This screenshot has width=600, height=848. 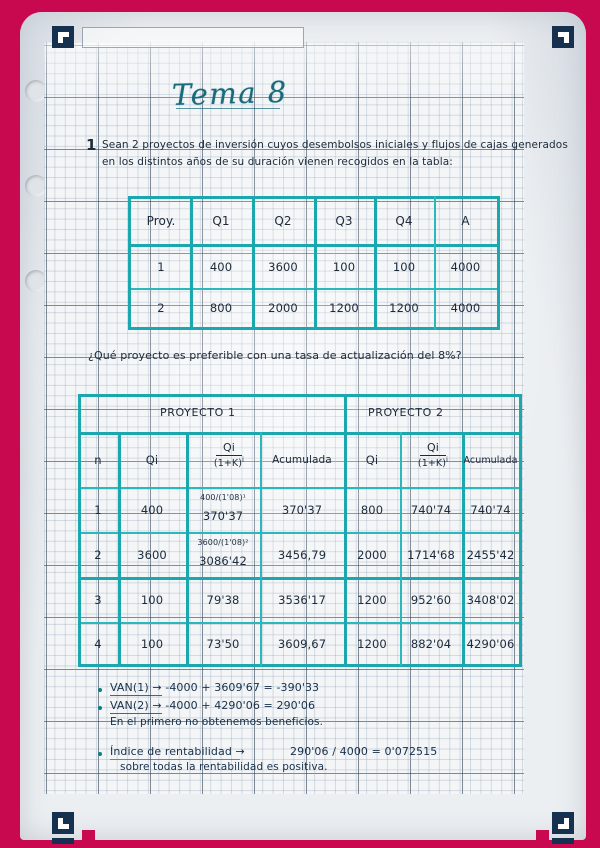 What do you see at coordinates (217, 722) in the screenshot?
I see `result-conclusion: En el primero no obtenemos beneficios.` at bounding box center [217, 722].